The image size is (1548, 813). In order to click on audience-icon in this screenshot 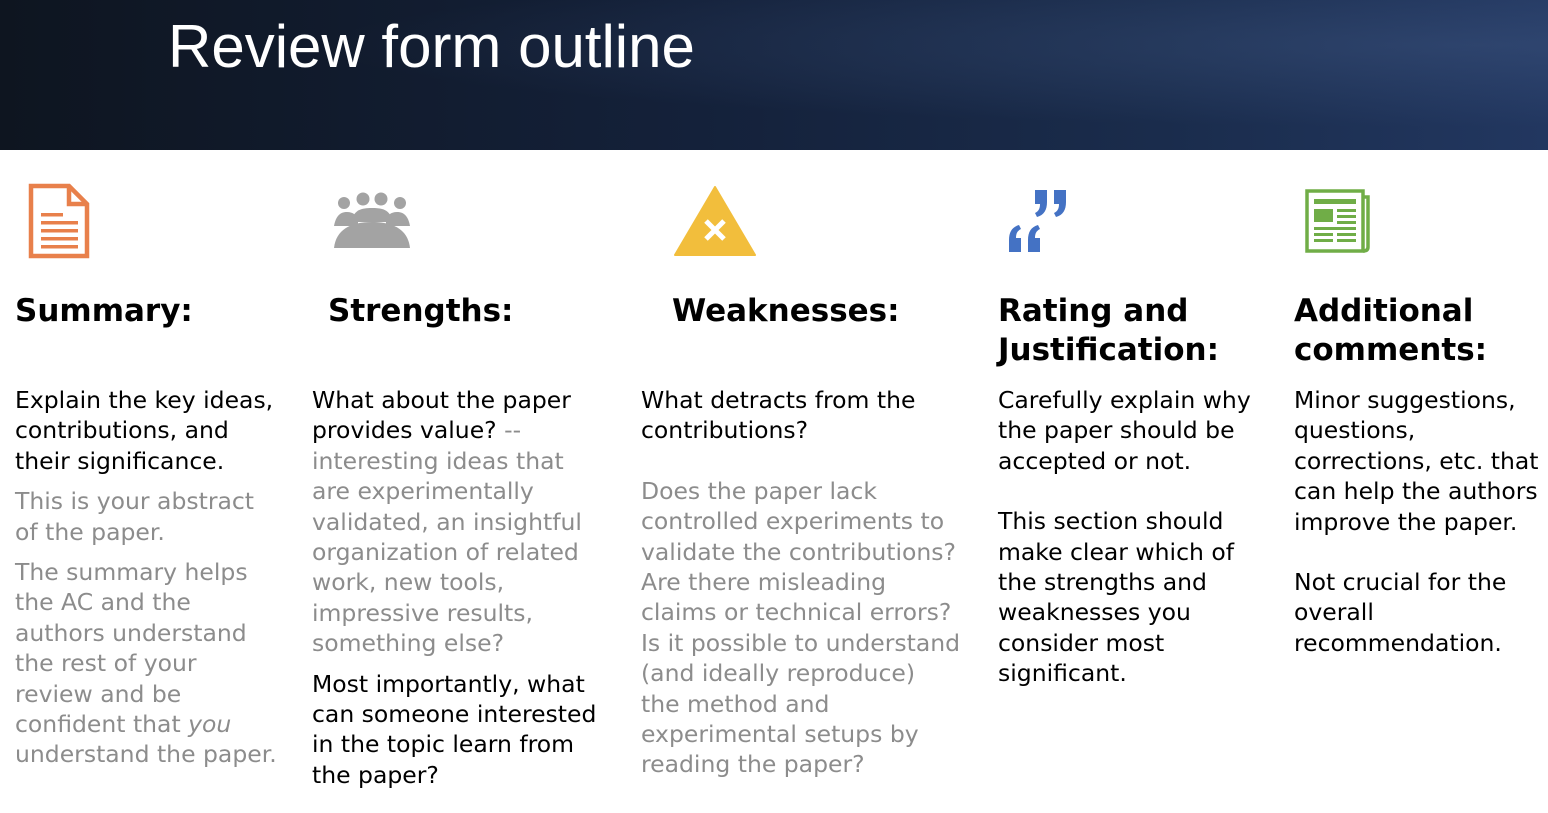, I will do `click(372, 220)`.